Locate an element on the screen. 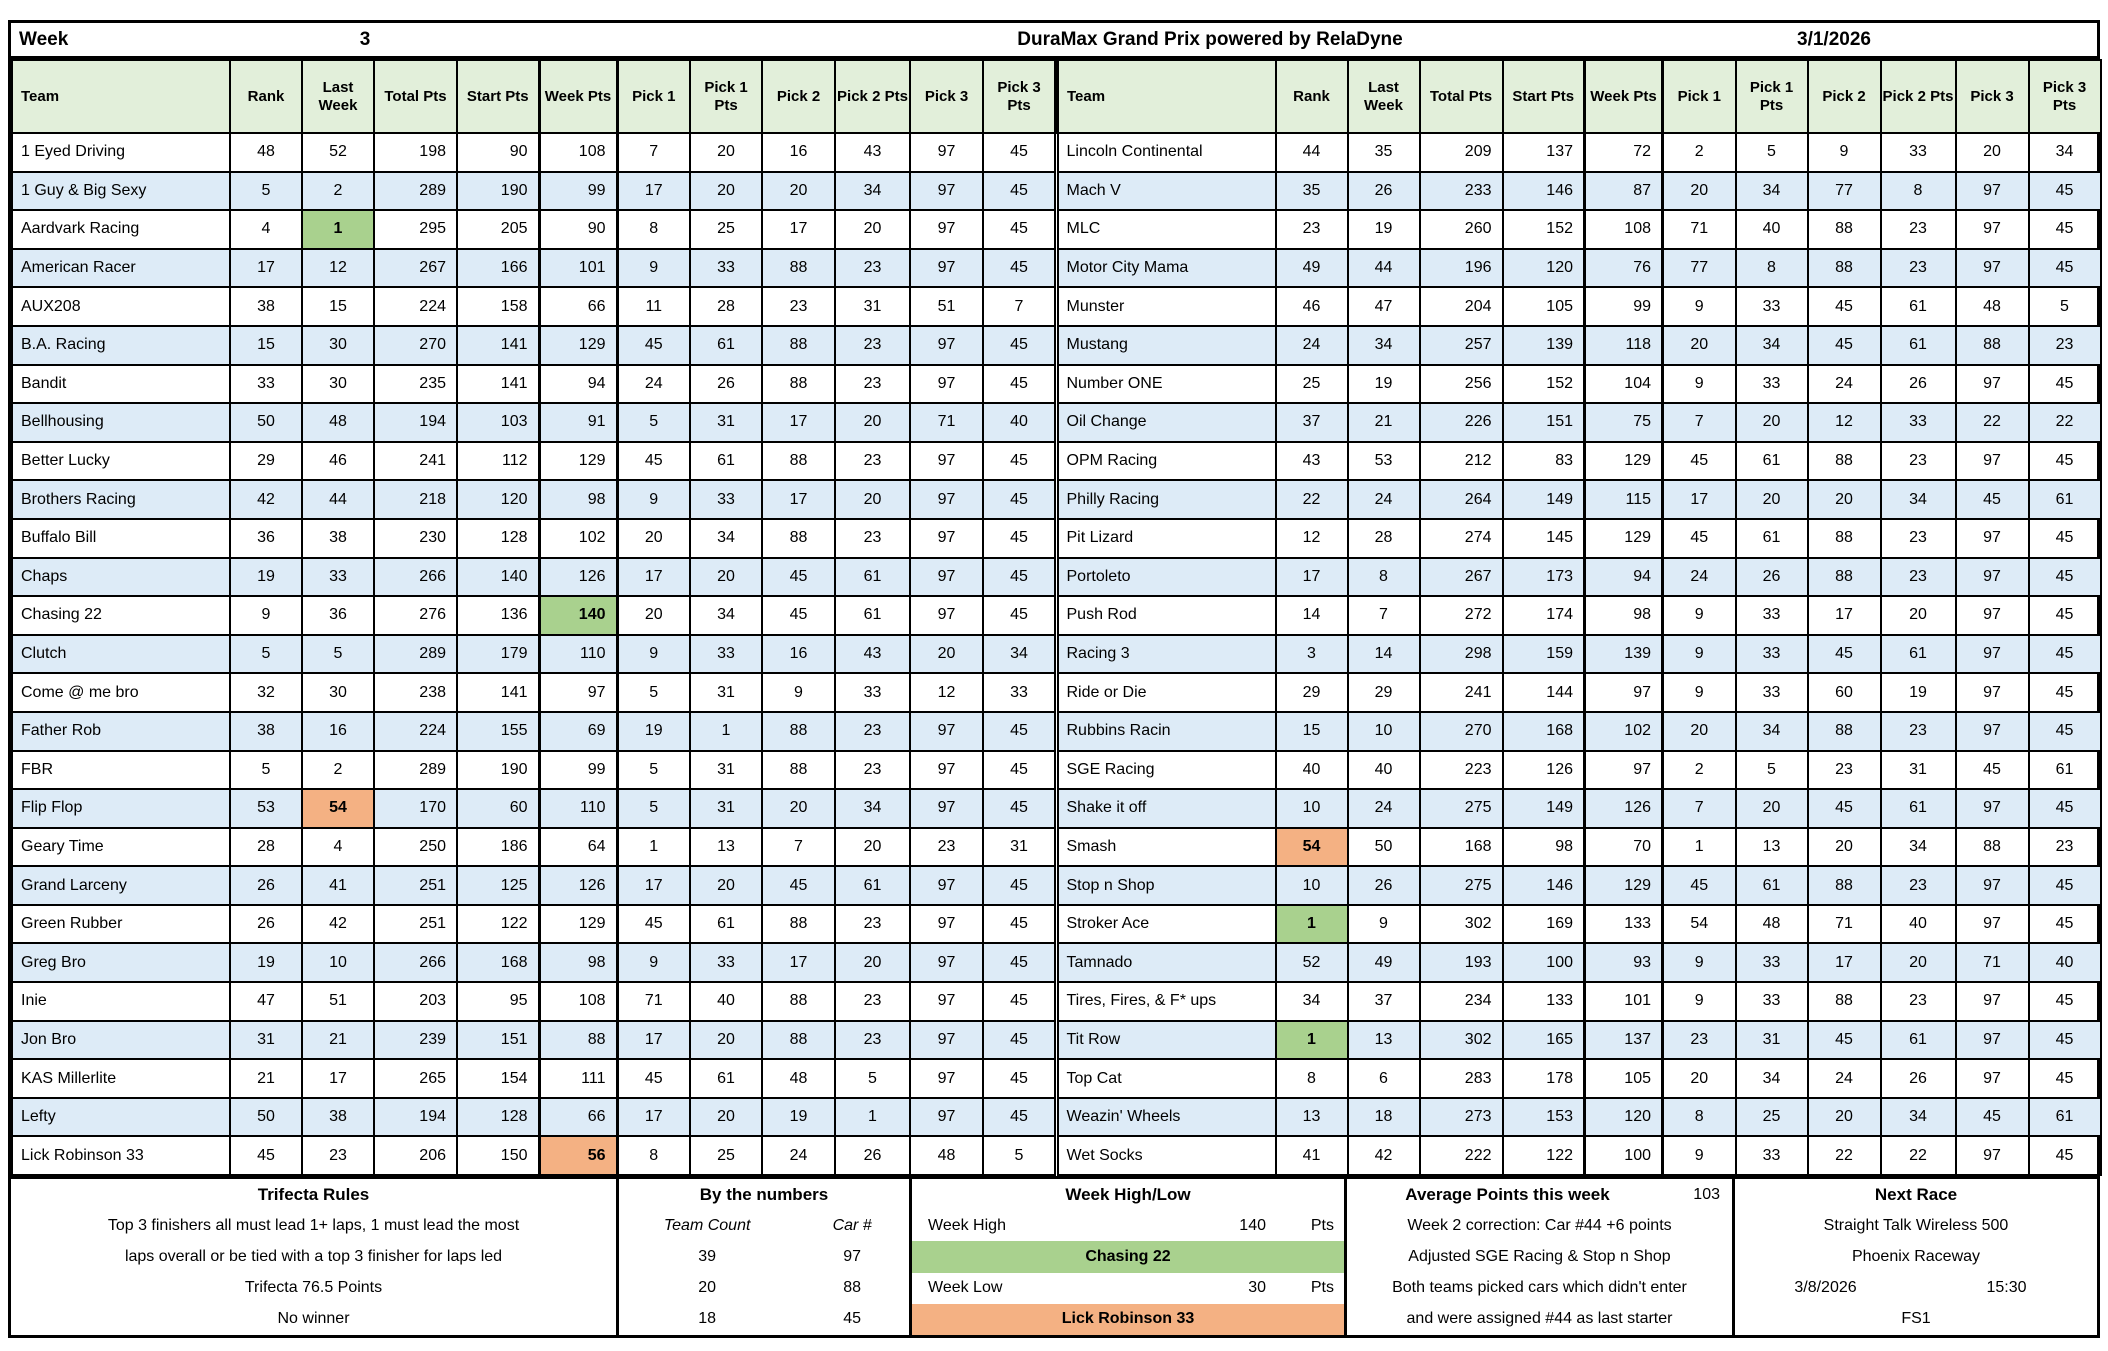  cell-pick2-pts: 61 is located at coordinates (1918, 1040).